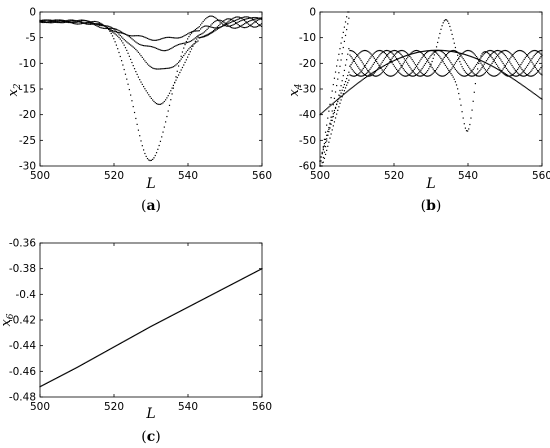  Describe the element at coordinates (8, 319) in the screenshot. I see `ylabel-c: x6` at that location.